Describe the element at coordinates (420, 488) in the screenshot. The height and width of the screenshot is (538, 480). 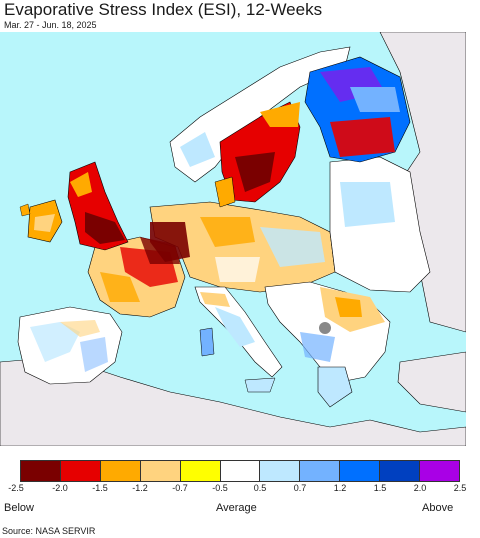
I see `legend-tick: 2.0` at that location.